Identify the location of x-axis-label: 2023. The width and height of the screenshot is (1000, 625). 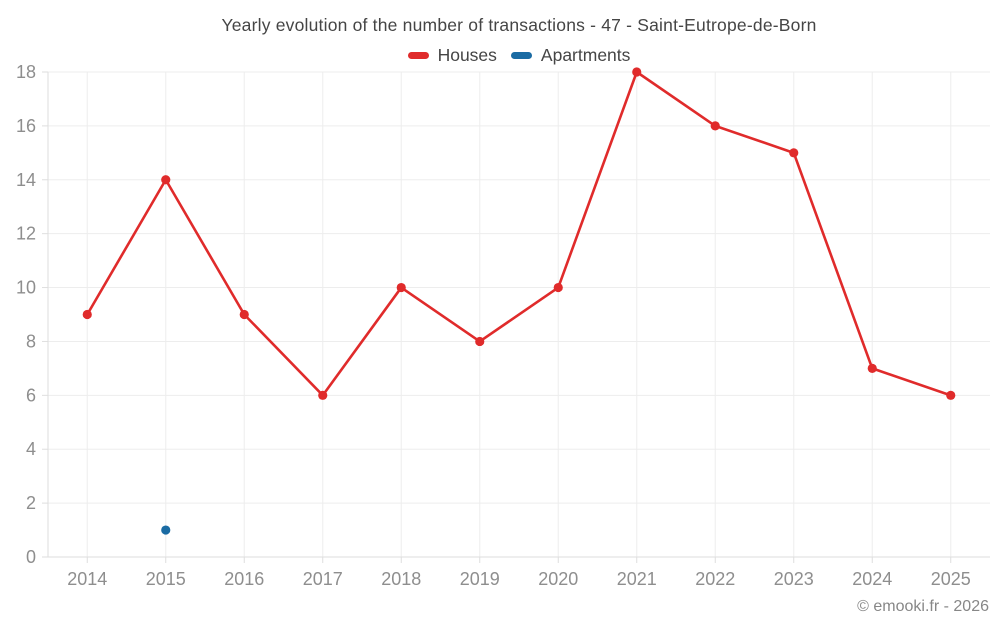
(794, 579).